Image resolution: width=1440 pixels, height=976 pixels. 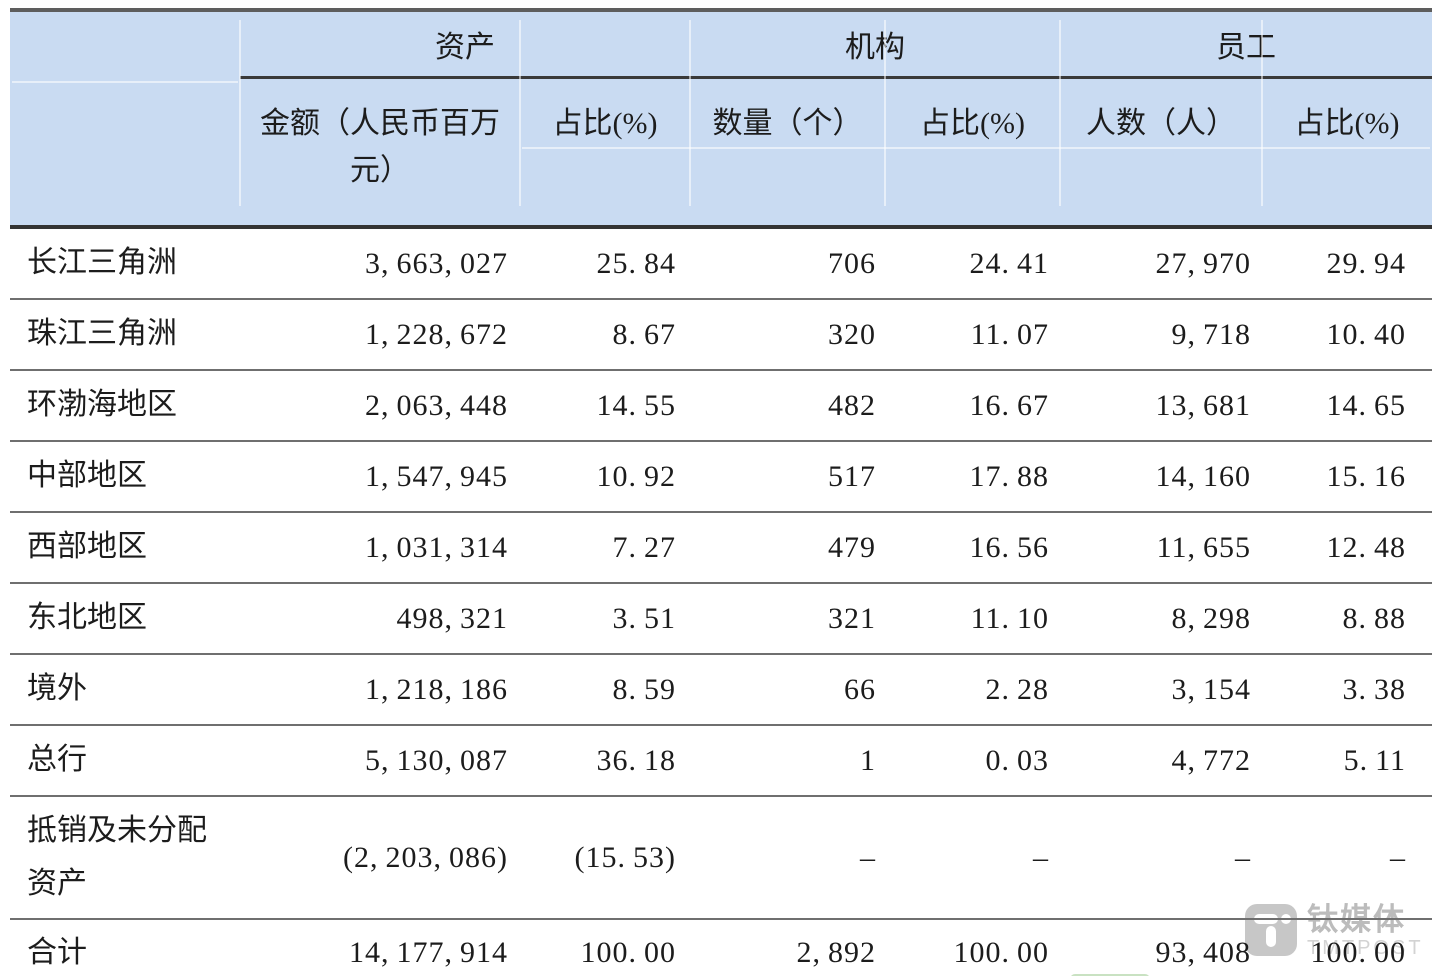 What do you see at coordinates (465, 44) in the screenshot?
I see `group-header-assets: 资产` at bounding box center [465, 44].